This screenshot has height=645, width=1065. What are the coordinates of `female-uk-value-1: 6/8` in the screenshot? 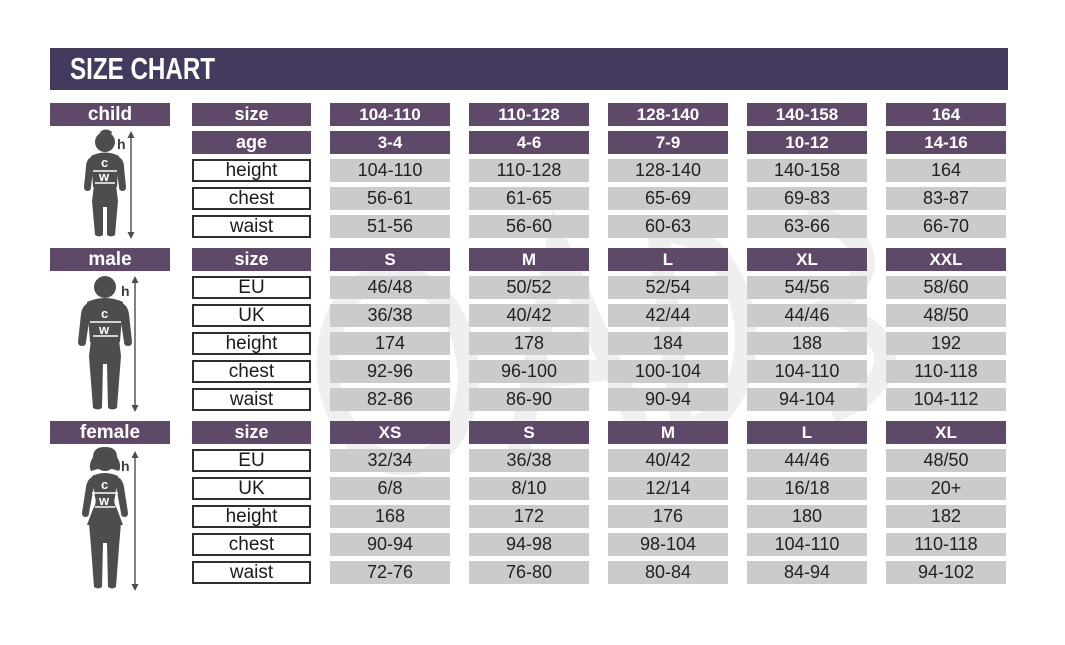 It's located at (390, 488).